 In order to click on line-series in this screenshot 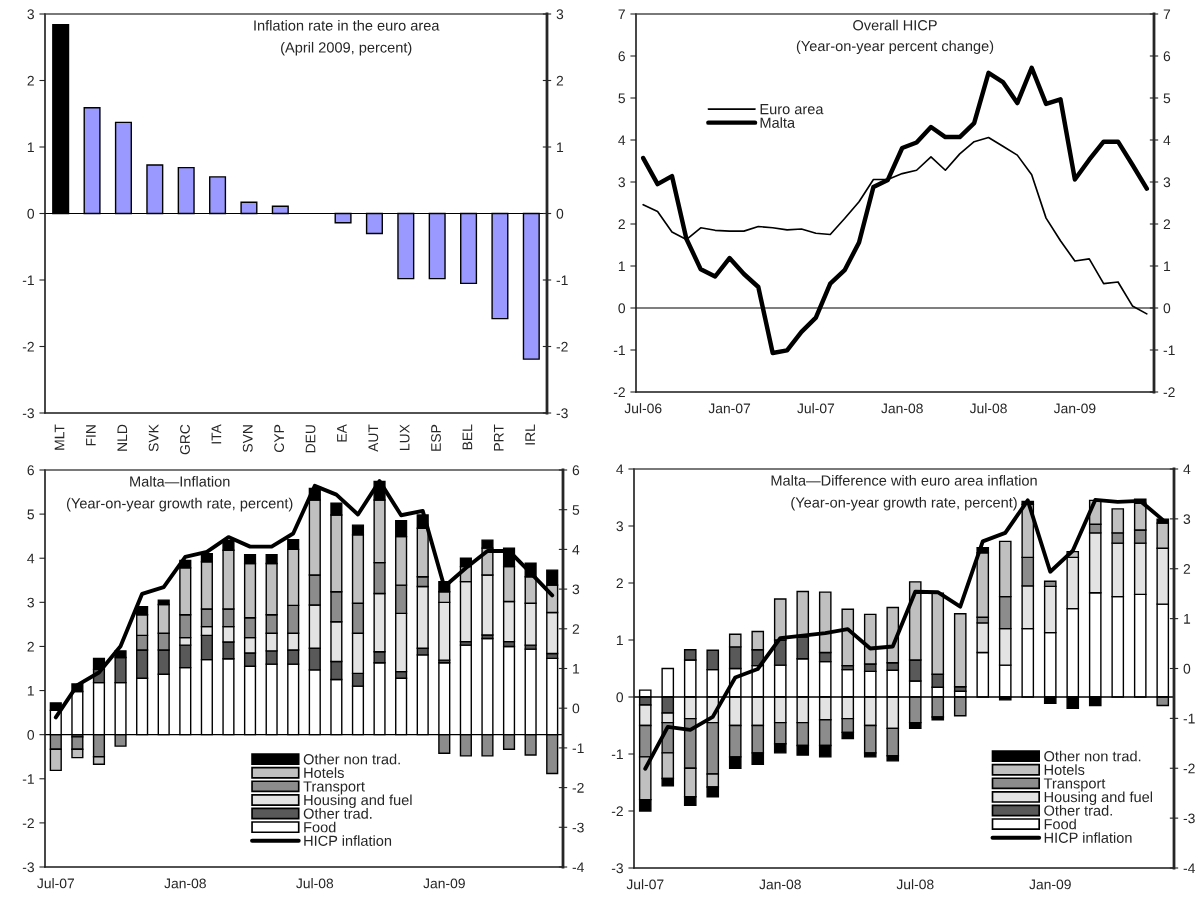, I will do `click(895, 210)`.